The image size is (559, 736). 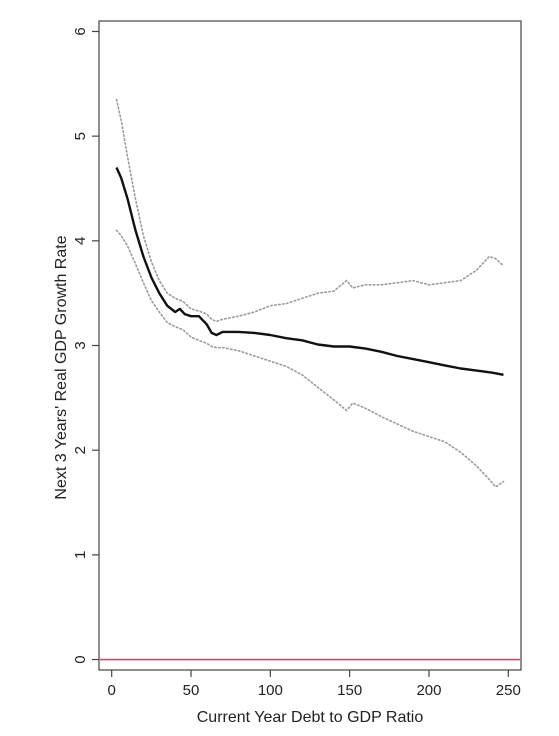 What do you see at coordinates (428, 690) in the screenshot?
I see `x-tick-label: 200` at bounding box center [428, 690].